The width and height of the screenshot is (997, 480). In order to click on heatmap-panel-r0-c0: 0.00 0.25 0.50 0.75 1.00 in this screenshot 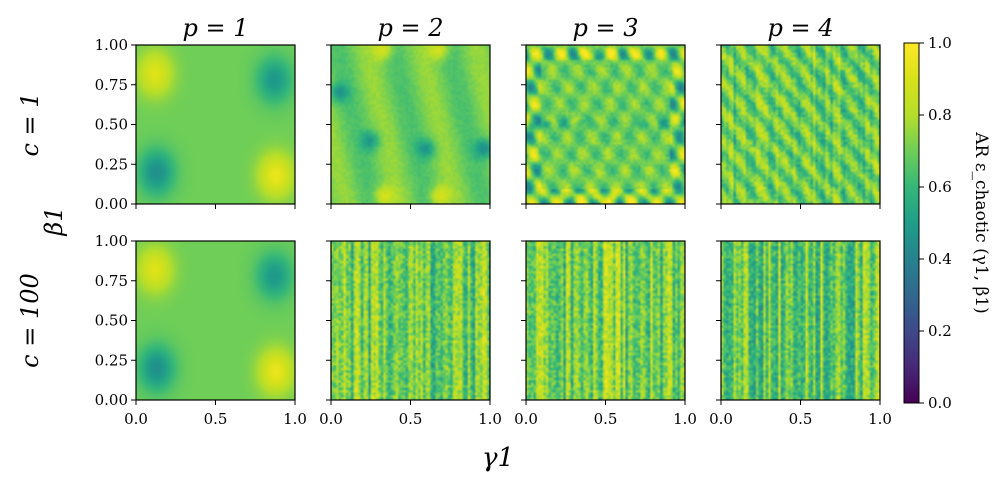, I will do `click(195, 124)`.